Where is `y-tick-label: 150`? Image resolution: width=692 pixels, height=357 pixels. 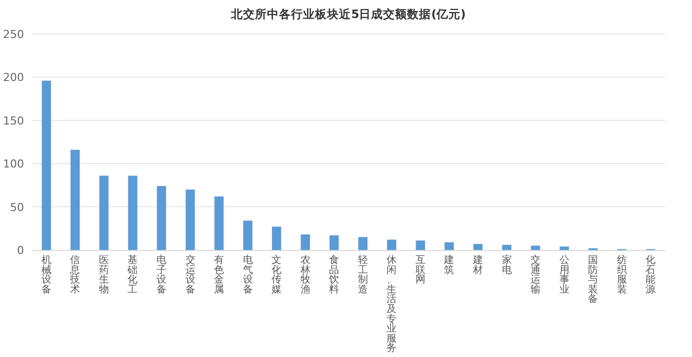
y-tick-label: 150 is located at coordinates (13, 121).